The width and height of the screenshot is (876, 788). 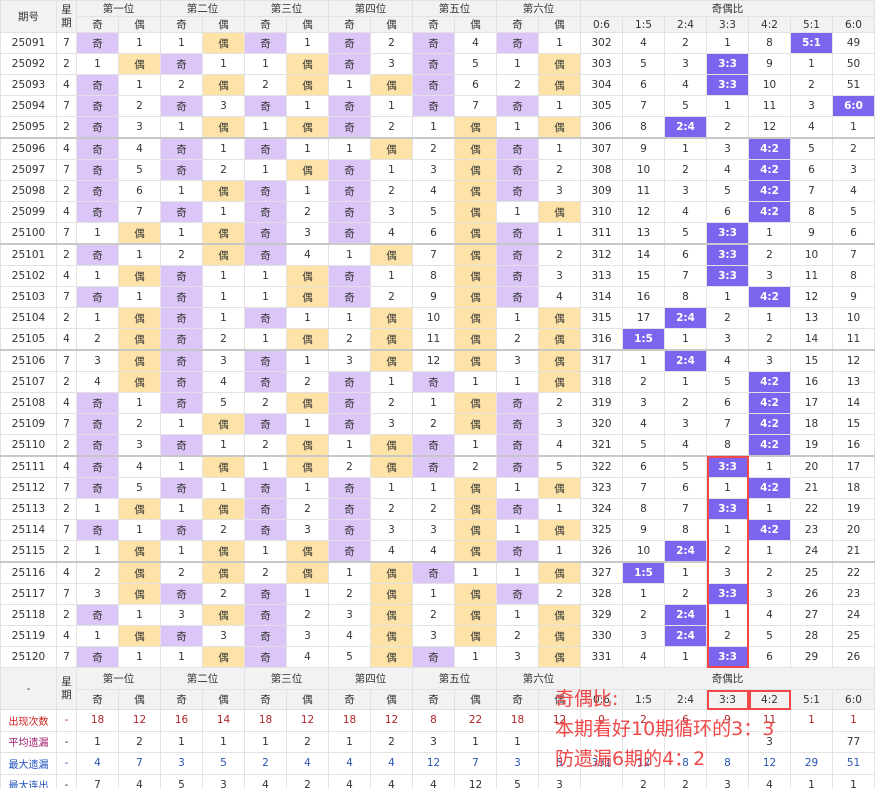 What do you see at coordinates (601, 636) in the screenshot?
I see `ratio-cell: 330` at bounding box center [601, 636].